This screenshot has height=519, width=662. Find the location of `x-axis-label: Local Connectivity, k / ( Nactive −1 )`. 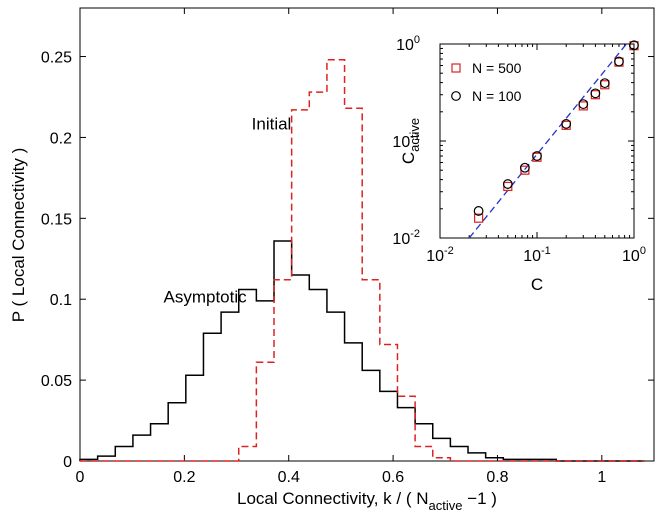

x-axis-label: Local Connectivity, k / ( Nactive −1 ) is located at coordinates (367, 501).